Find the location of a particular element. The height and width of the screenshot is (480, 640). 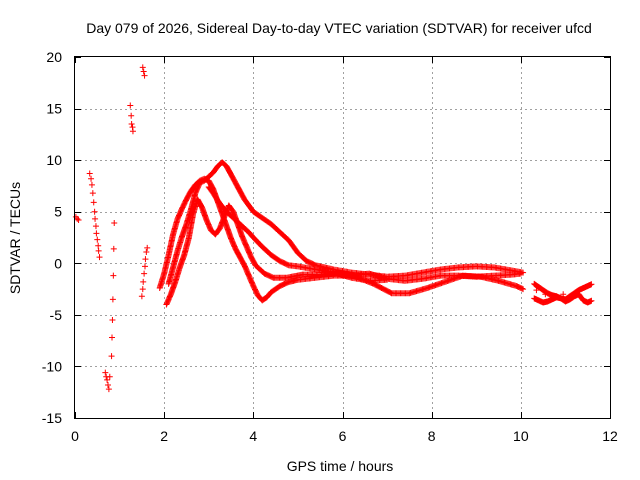

x-tick-label: 10 is located at coordinates (521, 436).